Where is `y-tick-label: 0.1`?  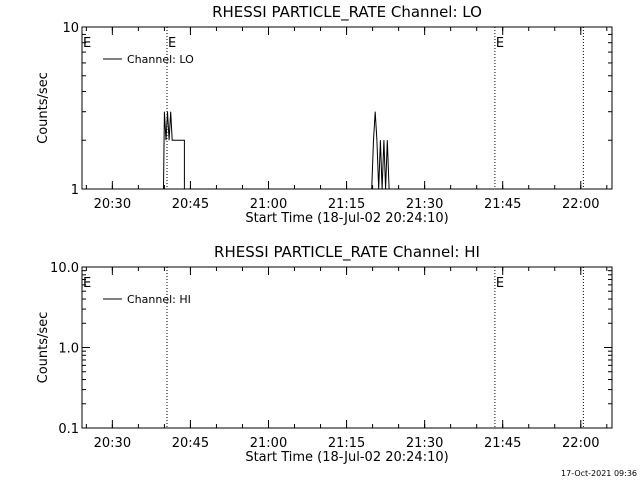
y-tick-label: 0.1 is located at coordinates (68, 429).